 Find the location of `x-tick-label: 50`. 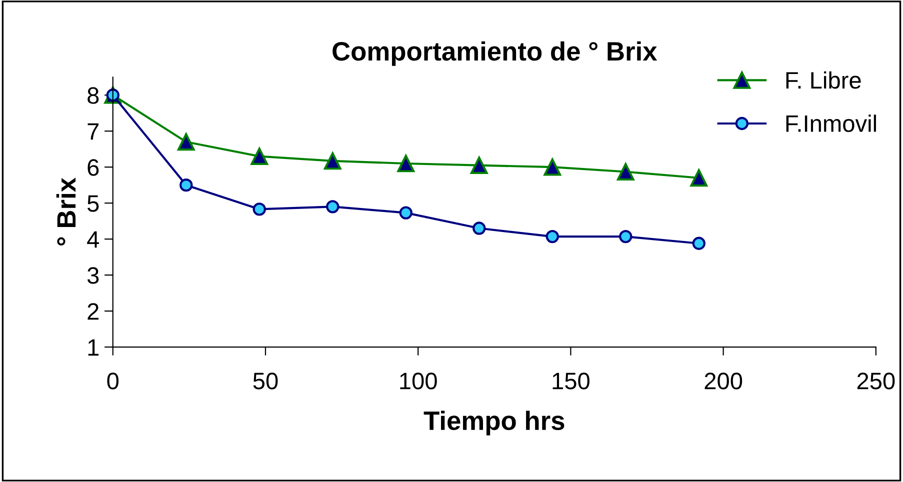

x-tick-label: 50 is located at coordinates (265, 381).